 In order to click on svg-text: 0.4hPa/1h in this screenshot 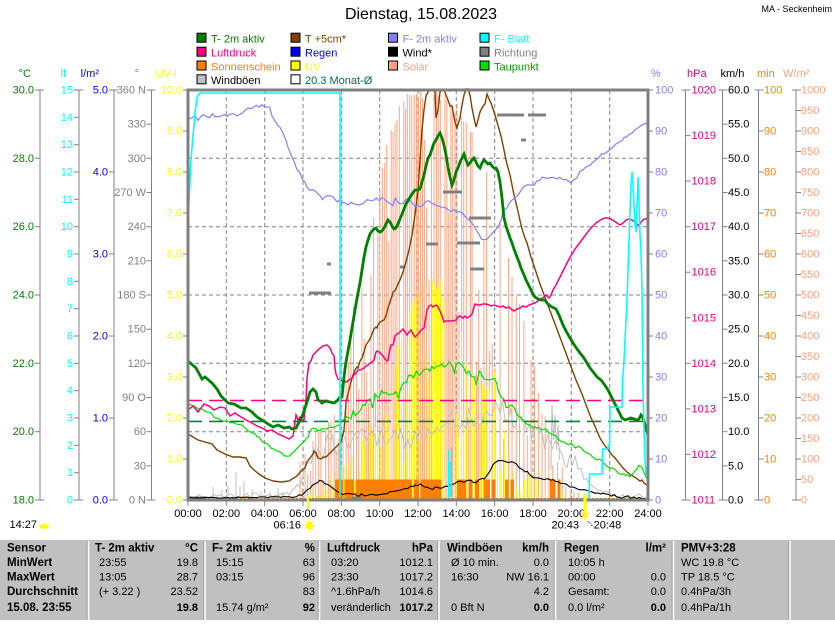, I will do `click(706, 608)`.